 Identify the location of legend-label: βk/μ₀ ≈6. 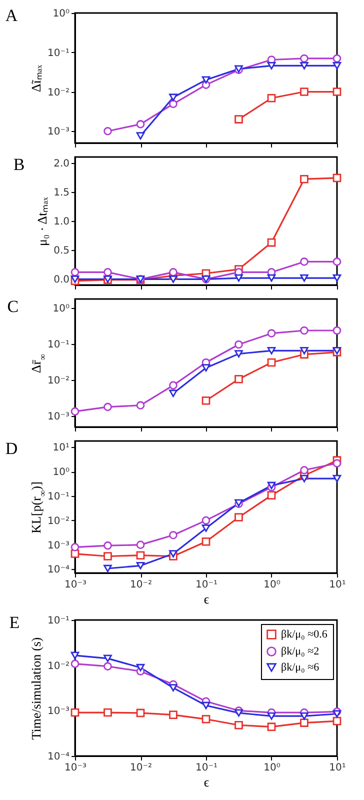
(300, 668).